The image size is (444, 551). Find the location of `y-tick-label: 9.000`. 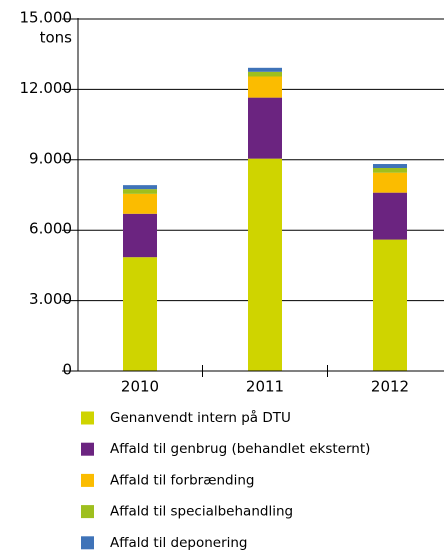

y-tick-label: 9.000 is located at coordinates (50, 158).